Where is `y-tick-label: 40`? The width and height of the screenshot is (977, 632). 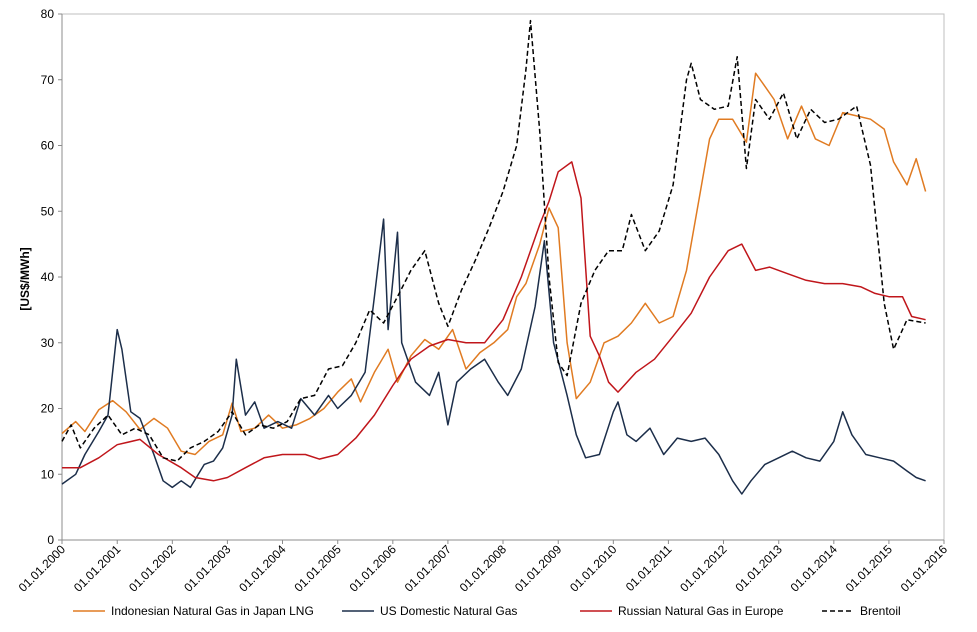
y-tick-label: 40 is located at coordinates (48, 277).